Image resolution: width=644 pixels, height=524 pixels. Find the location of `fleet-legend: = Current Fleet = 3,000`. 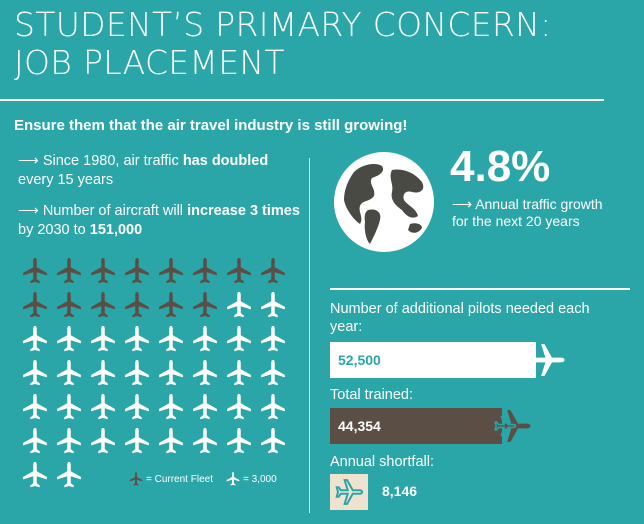

fleet-legend: = Current Fleet = 3,000 is located at coordinates (208, 479).